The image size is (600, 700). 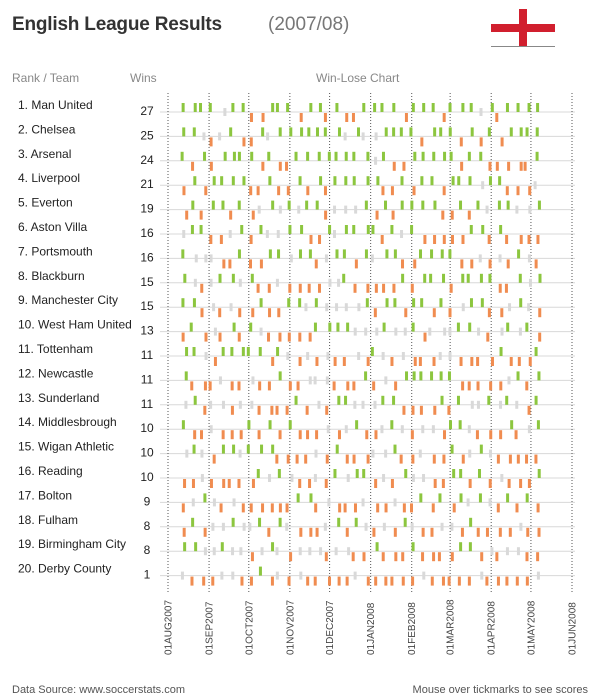 What do you see at coordinates (99, 690) in the screenshot?
I see `data-source: Data Source: www.soccerstats.com` at bounding box center [99, 690].